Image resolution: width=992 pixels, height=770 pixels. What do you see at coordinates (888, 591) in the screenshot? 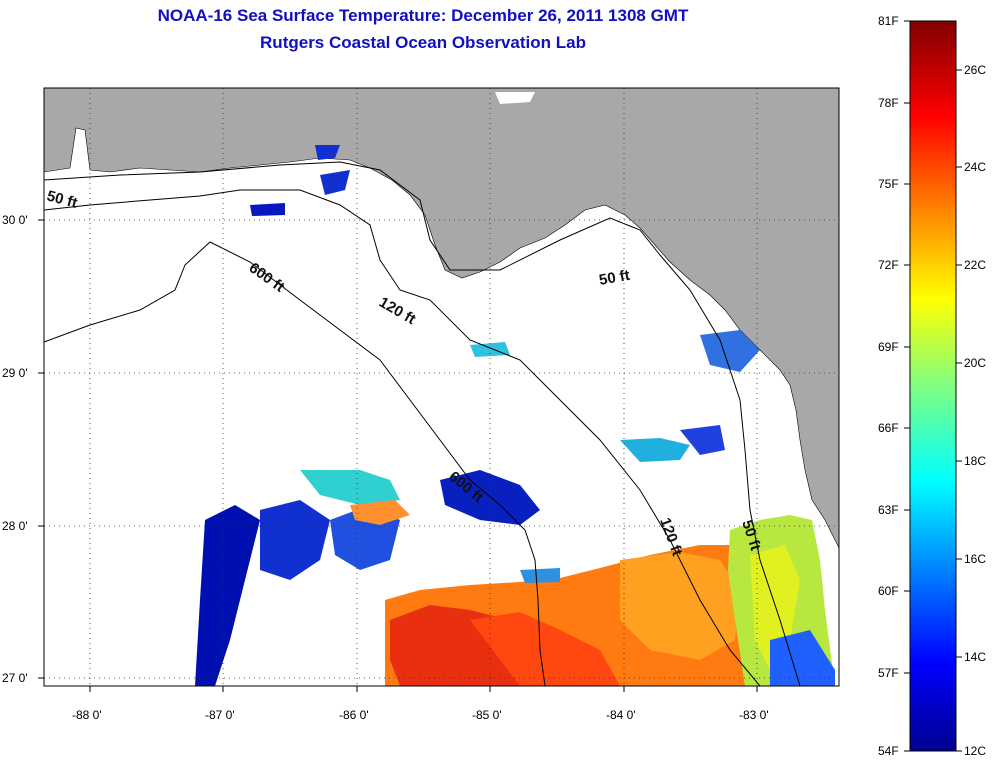
I see `colorbar-label-f: 60F` at bounding box center [888, 591].